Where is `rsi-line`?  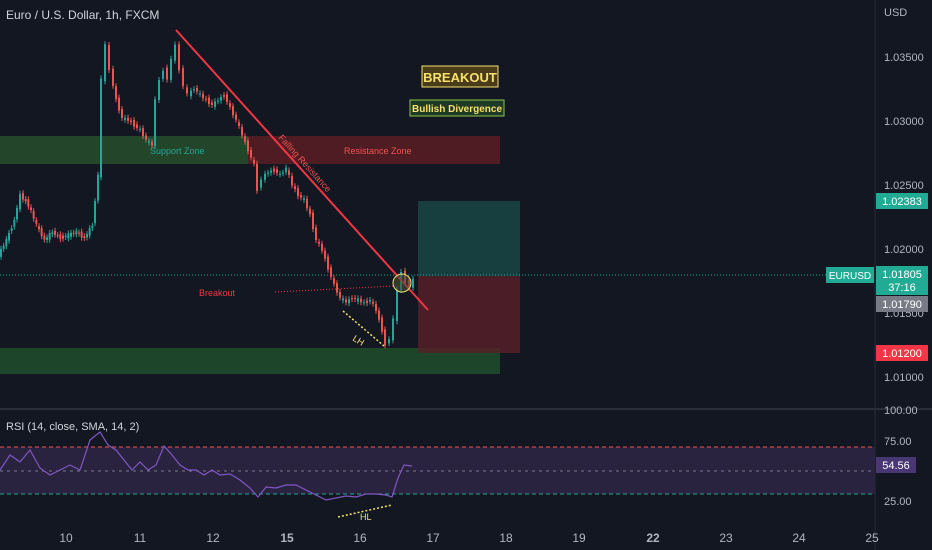
rsi-line is located at coordinates (206, 466).